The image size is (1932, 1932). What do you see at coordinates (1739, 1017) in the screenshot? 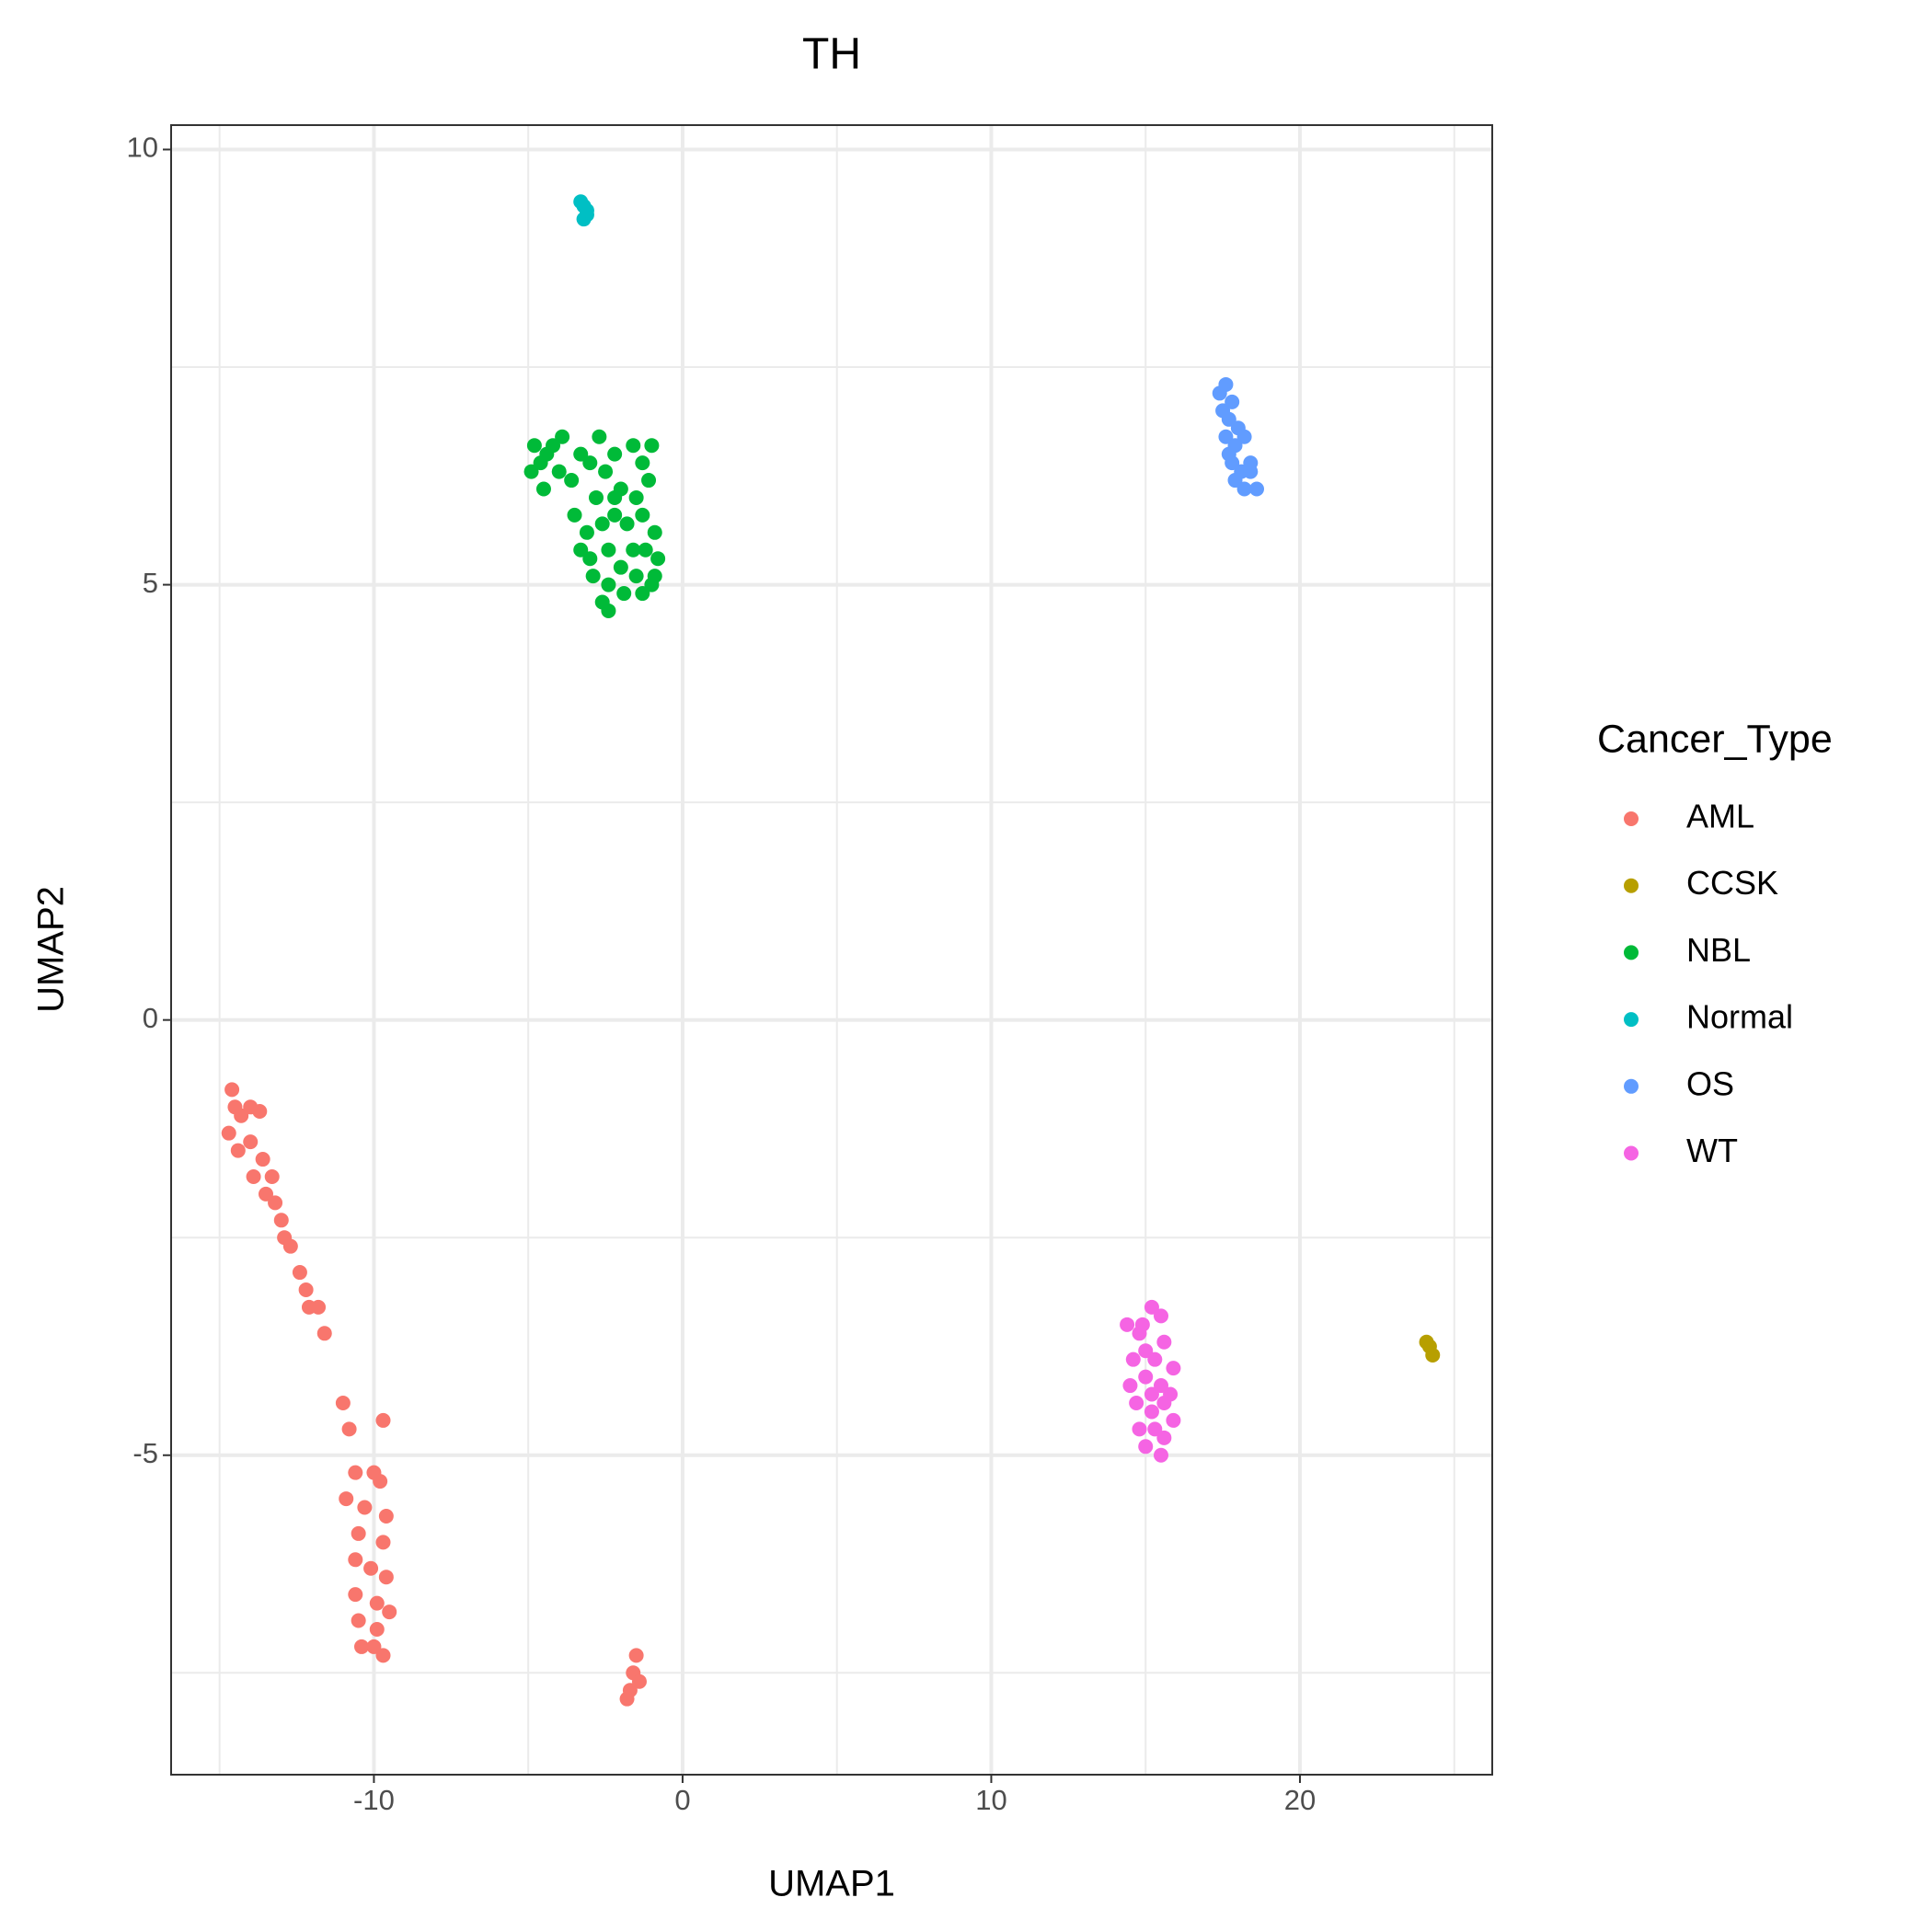
I see `legend-label: Normal` at bounding box center [1739, 1017].